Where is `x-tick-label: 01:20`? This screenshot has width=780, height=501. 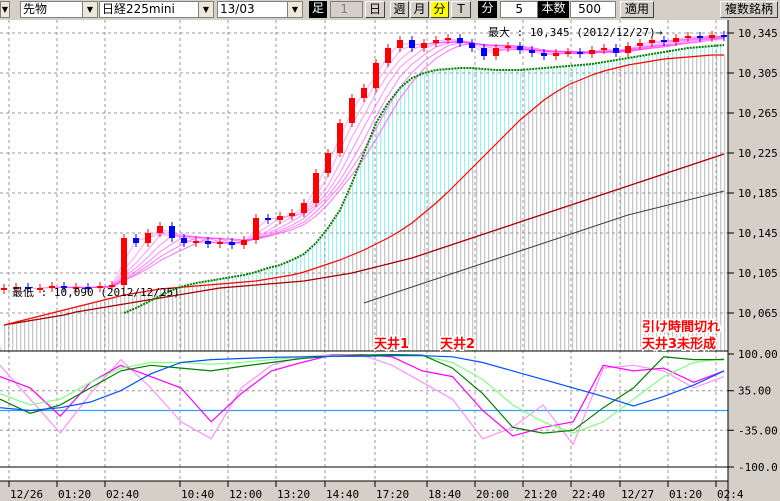
x-tick-label: 01:20 is located at coordinates (74, 494).